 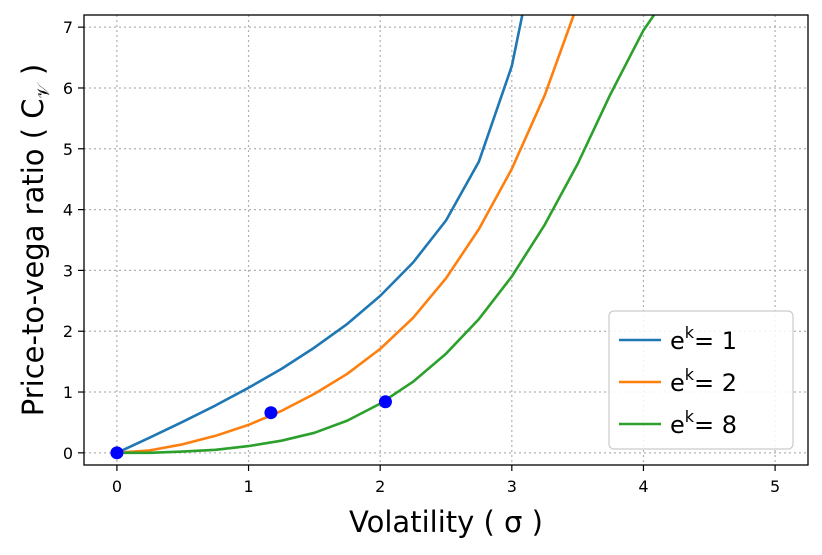 I want to click on x-tick-label: 1, so click(x=248, y=486).